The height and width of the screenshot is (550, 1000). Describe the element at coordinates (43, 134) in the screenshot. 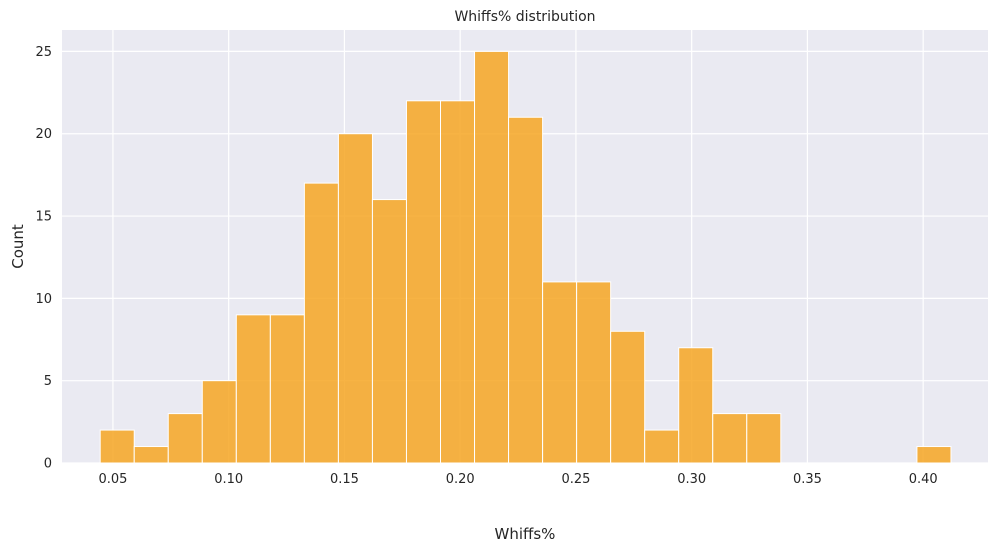

I see `y-tick-label: 20` at that location.